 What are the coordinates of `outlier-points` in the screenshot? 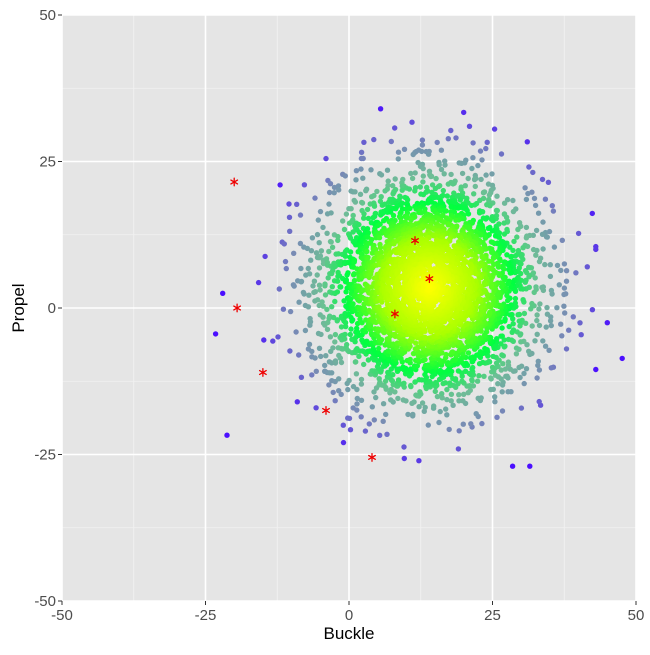 It's located at (332, 319).